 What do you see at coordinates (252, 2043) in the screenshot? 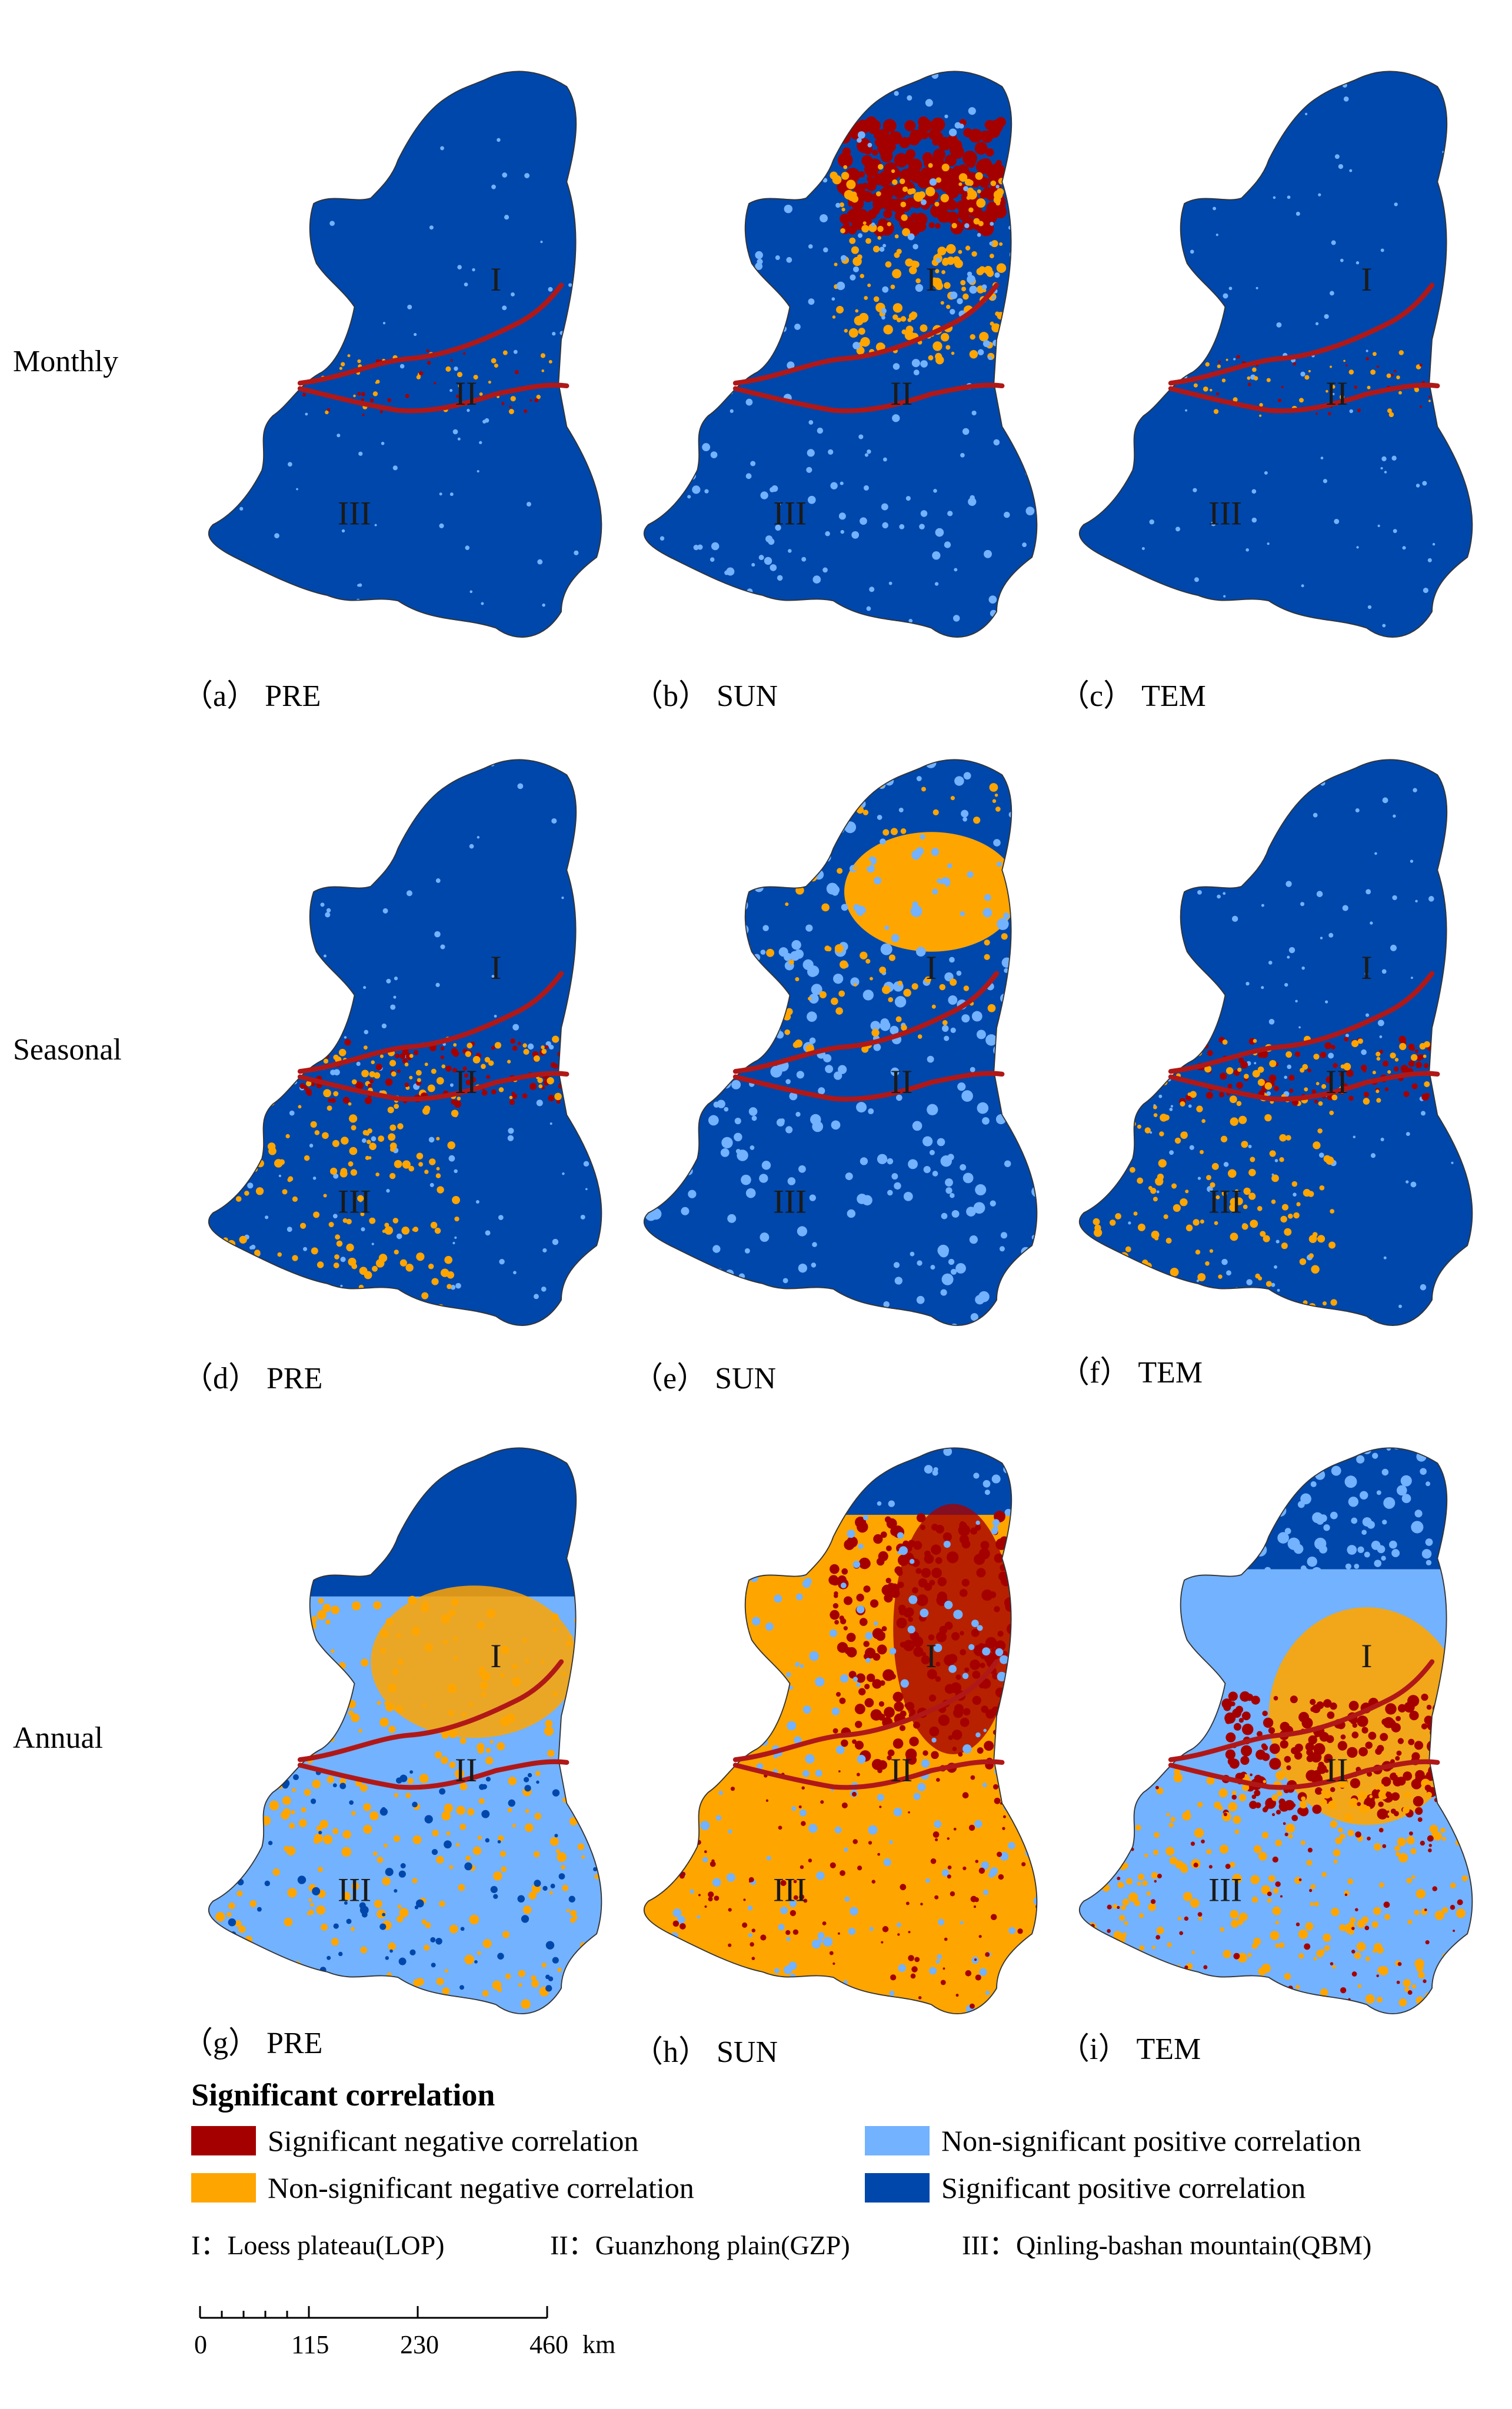
I see `panel-caption-g: （g） PRE` at bounding box center [252, 2043].